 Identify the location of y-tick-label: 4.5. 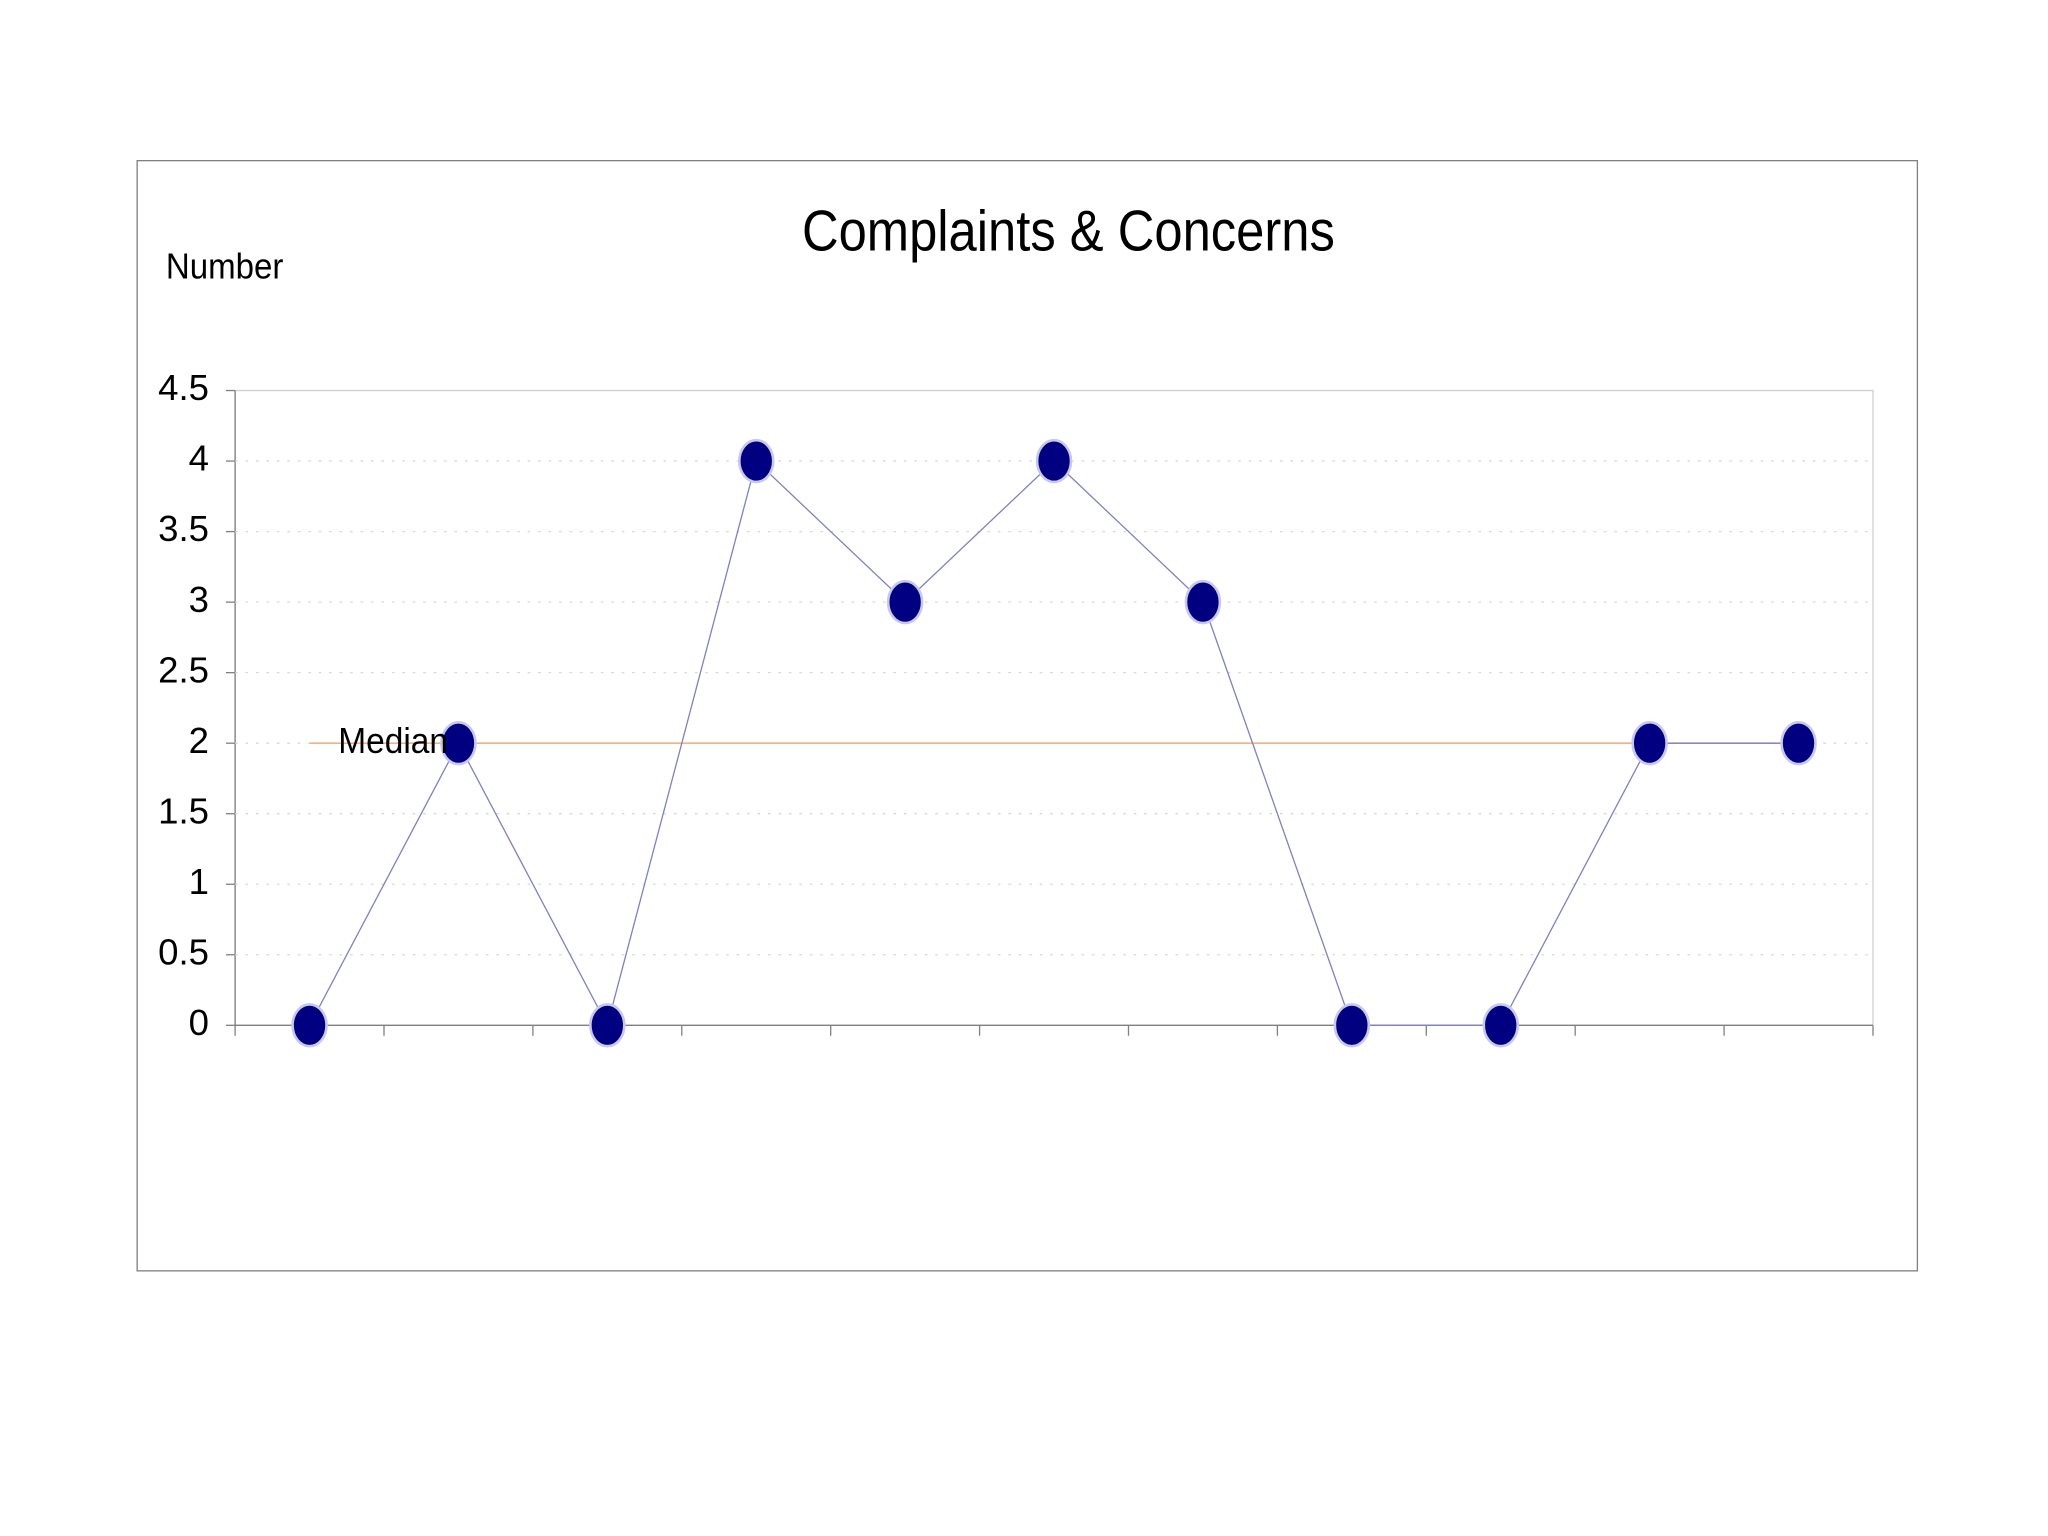
(183, 387).